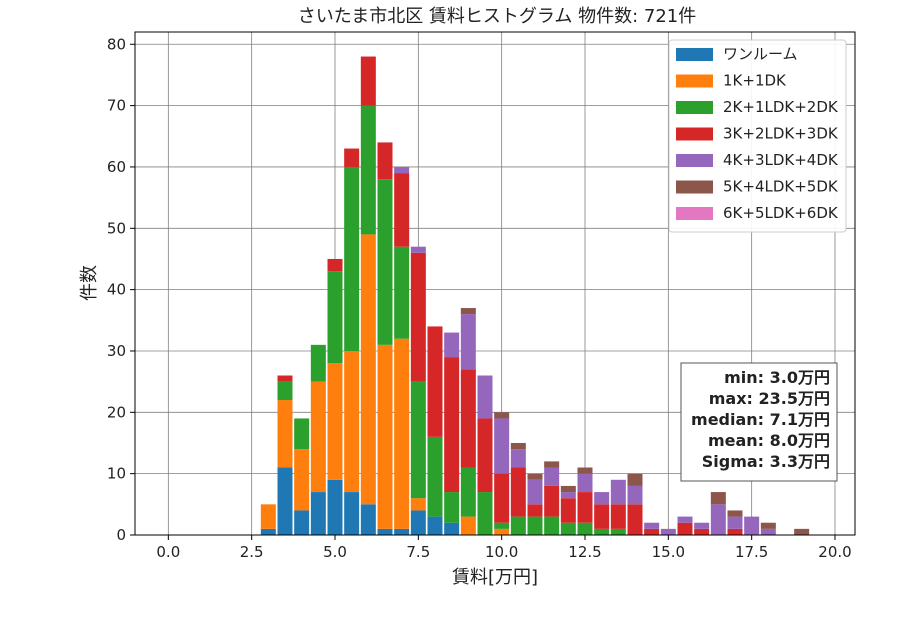  What do you see at coordinates (116, 228) in the screenshot?
I see `y-tick-label: 50` at bounding box center [116, 228].